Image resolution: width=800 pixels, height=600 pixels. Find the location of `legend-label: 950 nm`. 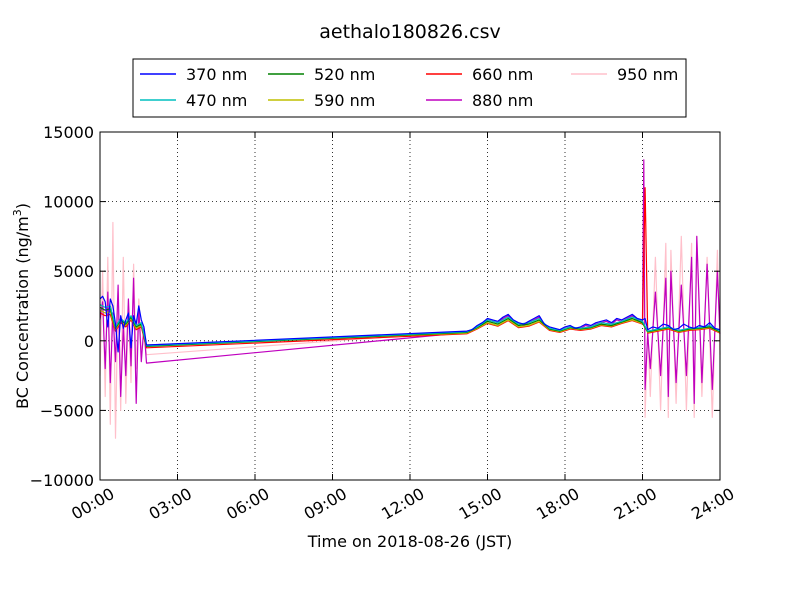

legend-label: 950 nm is located at coordinates (647, 74).